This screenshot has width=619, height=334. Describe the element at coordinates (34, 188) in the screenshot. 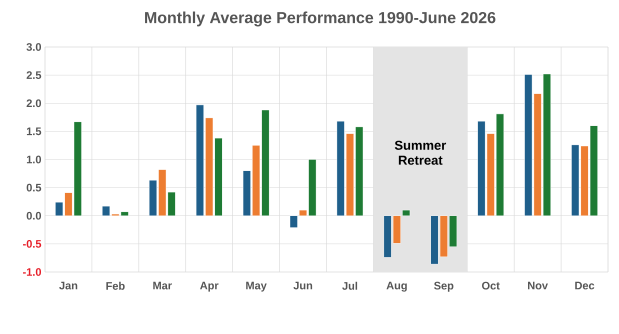

I see `y-tick-label: 0.5` at that location.